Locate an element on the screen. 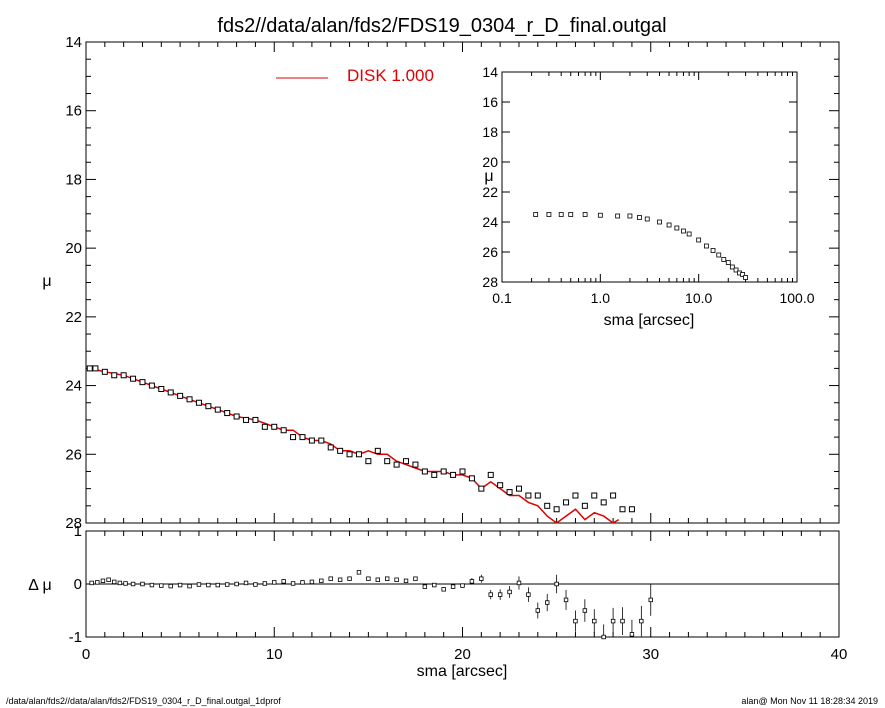  inset-y-tick-label: 14 is located at coordinates (490, 72).